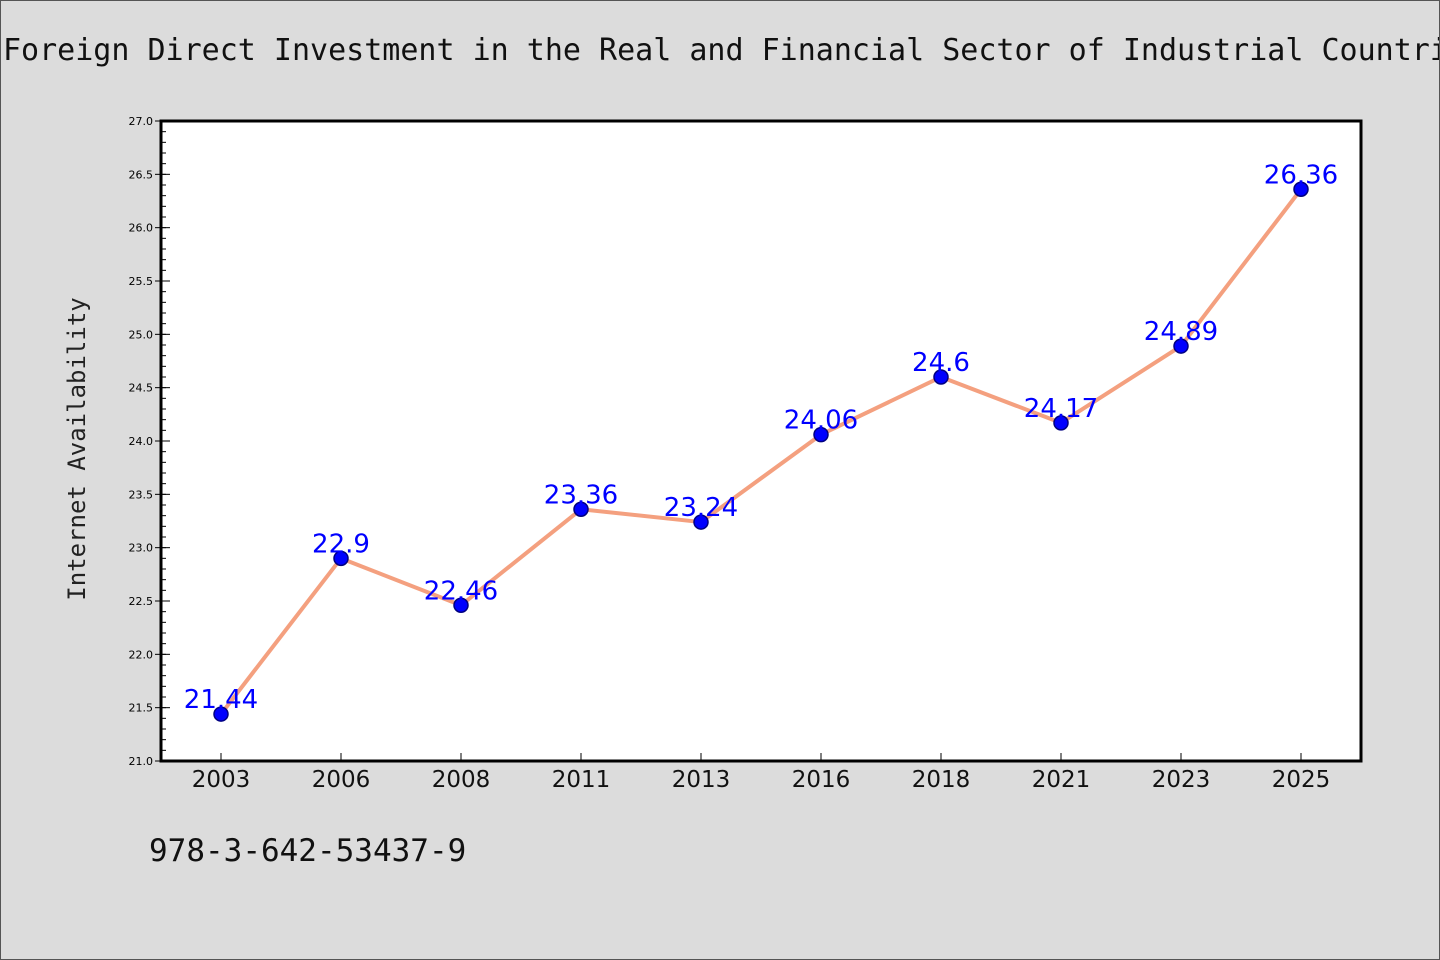 Image resolution: width=1440 pixels, height=960 pixels. I want to click on data-label: 26.36, so click(1301, 175).